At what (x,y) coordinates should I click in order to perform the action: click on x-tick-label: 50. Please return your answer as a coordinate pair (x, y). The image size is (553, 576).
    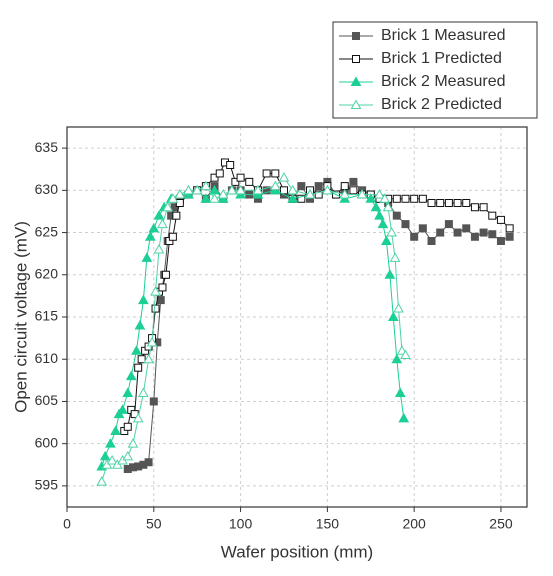
    Looking at the image, I should click on (154, 524).